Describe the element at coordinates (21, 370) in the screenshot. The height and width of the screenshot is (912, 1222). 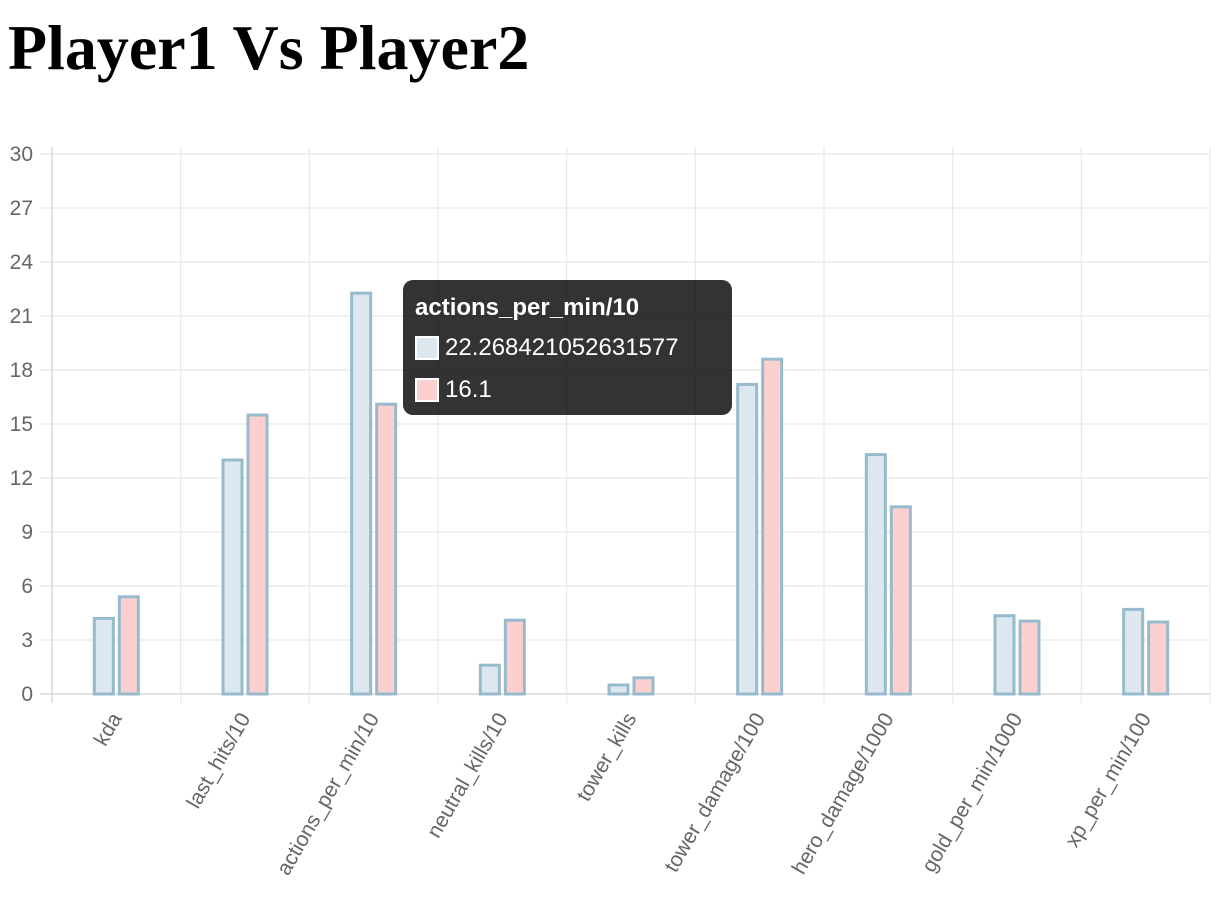
I see `y-tick-label-18: 18` at that location.